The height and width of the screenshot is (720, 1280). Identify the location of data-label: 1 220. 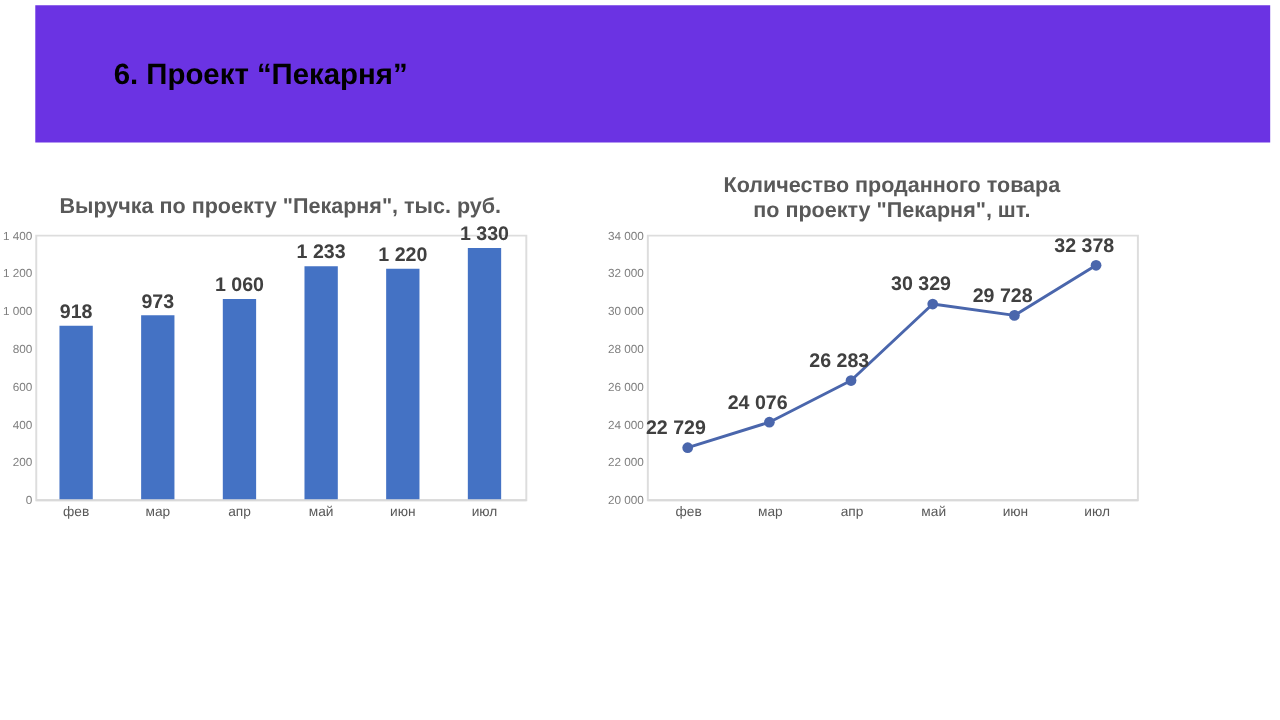
(403, 255).